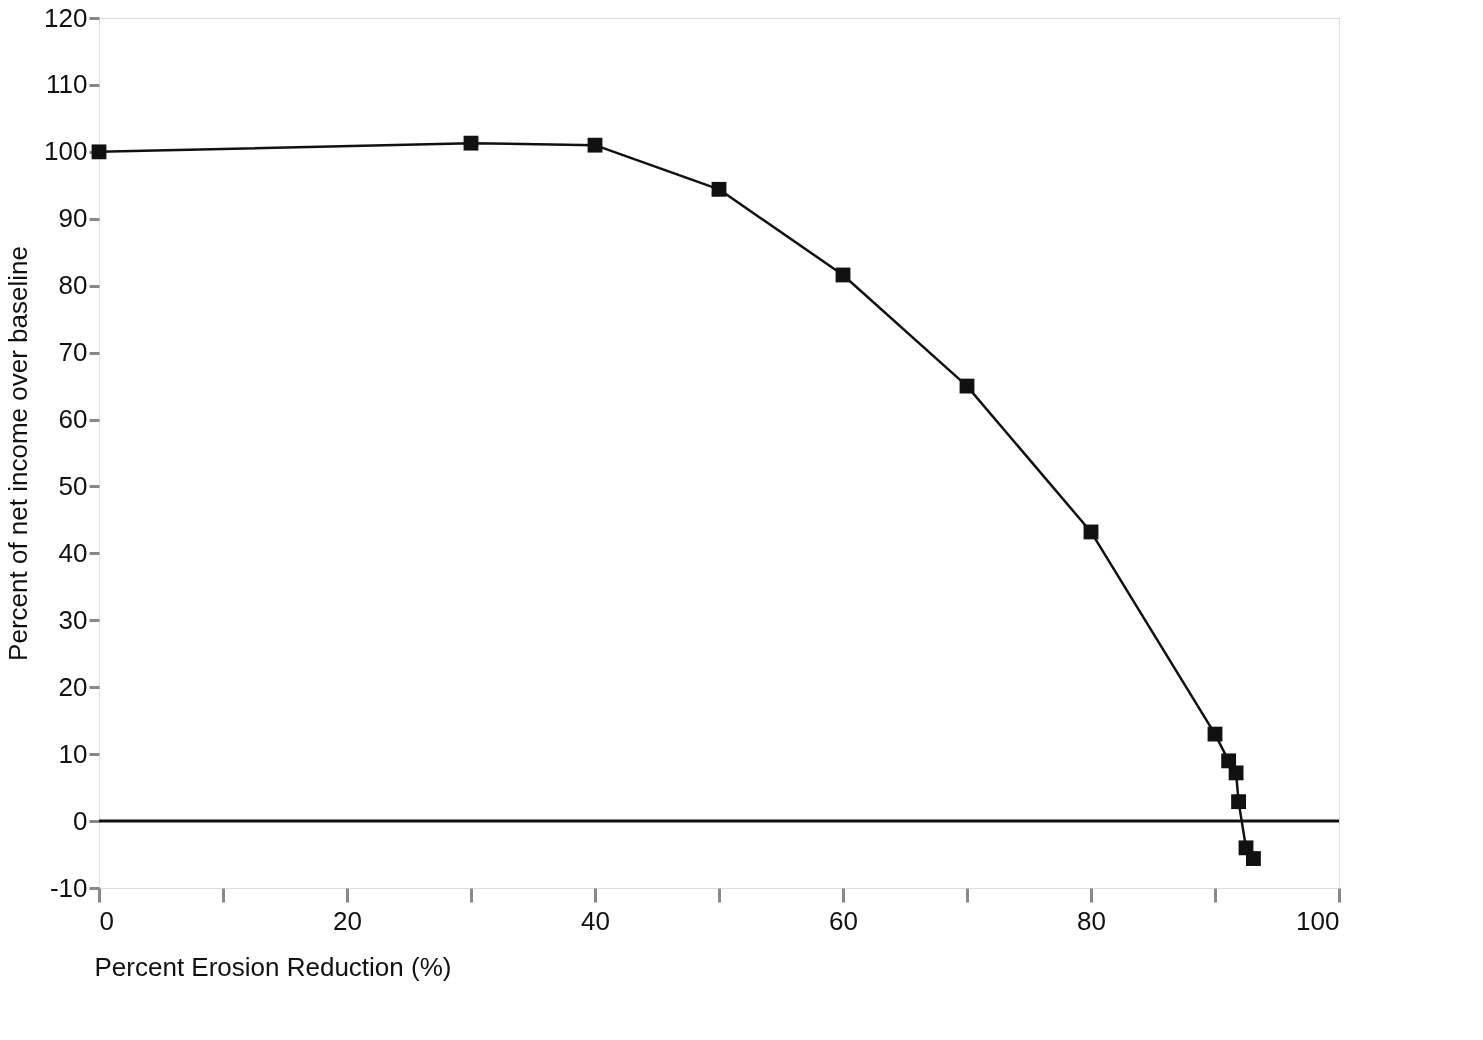 The height and width of the screenshot is (1040, 1483). I want to click on y-tick-label: 40, so click(73, 552).